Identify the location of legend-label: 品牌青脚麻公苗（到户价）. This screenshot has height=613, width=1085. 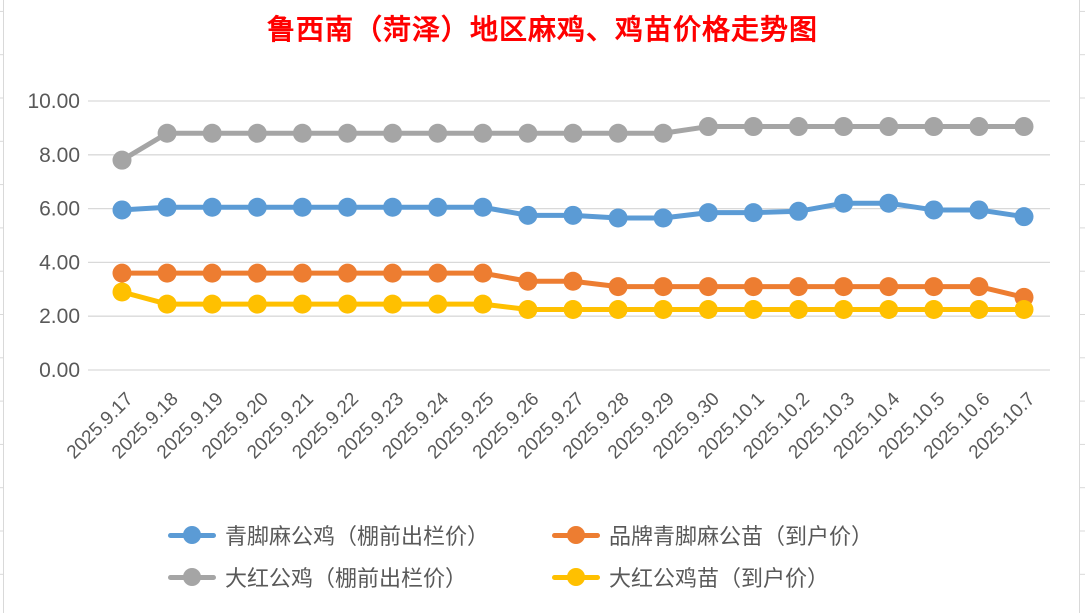
(741, 536).